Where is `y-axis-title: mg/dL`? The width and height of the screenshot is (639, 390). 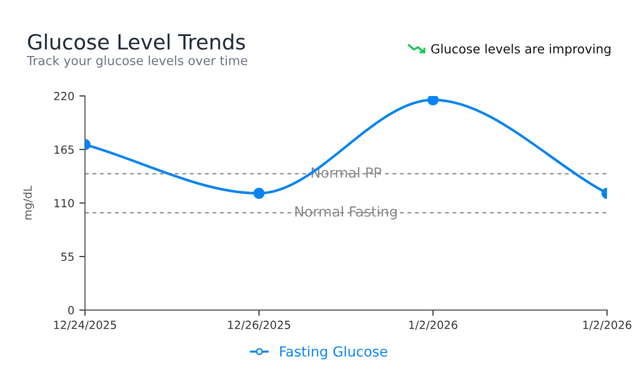
y-axis-title: mg/dL is located at coordinates (28, 203).